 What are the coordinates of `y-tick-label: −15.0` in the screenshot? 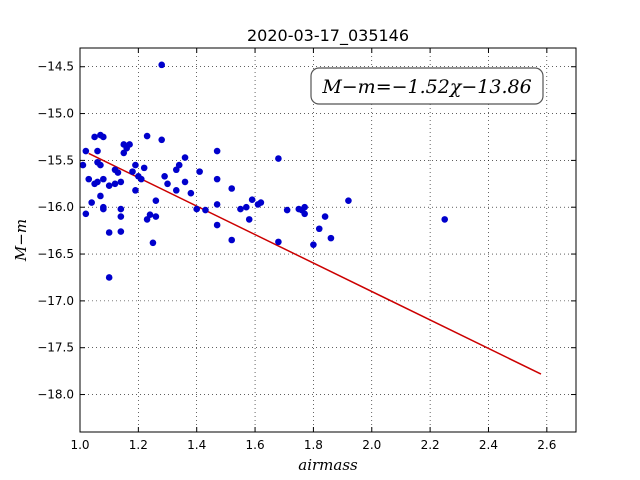 It's located at (55, 114).